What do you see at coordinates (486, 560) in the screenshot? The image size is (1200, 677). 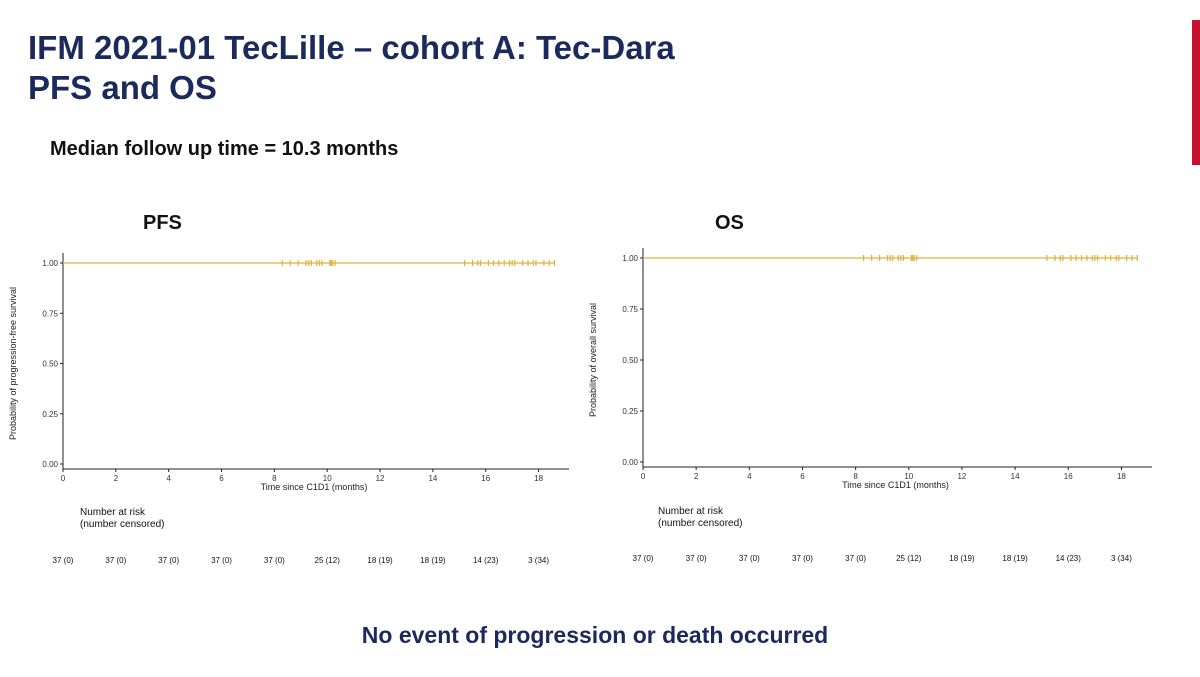 I see `pfs-risk-cell-8: 14 (23)` at bounding box center [486, 560].